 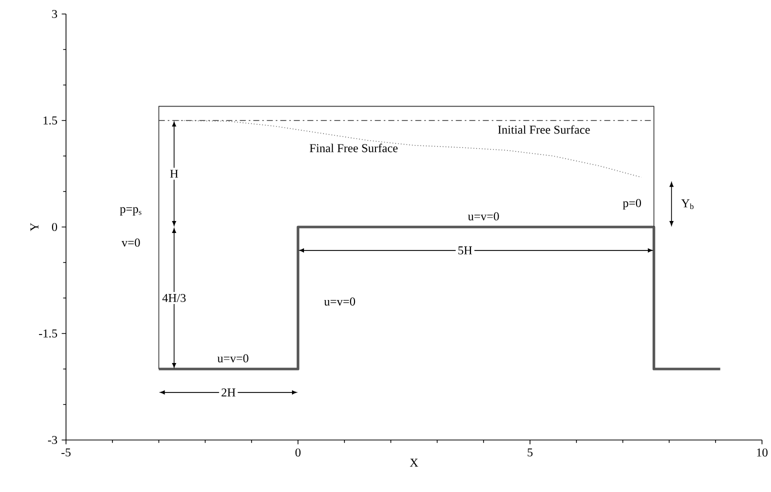 What do you see at coordinates (34, 227) in the screenshot?
I see `y-axis-title: Y` at bounding box center [34, 227].